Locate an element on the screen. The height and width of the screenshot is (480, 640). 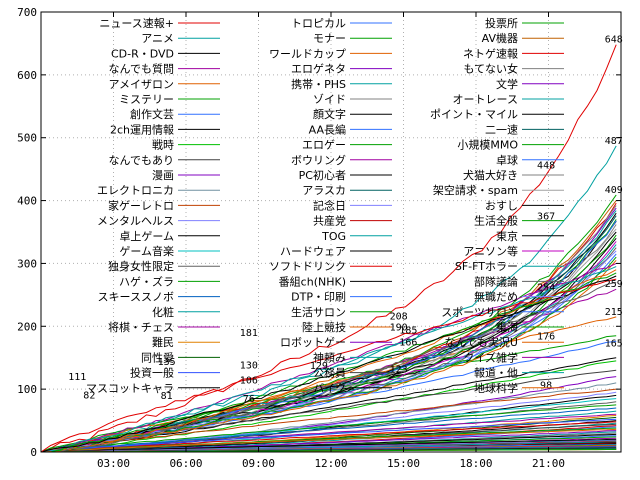
legend-entry-label: 戦時 is located at coordinates (163, 145).